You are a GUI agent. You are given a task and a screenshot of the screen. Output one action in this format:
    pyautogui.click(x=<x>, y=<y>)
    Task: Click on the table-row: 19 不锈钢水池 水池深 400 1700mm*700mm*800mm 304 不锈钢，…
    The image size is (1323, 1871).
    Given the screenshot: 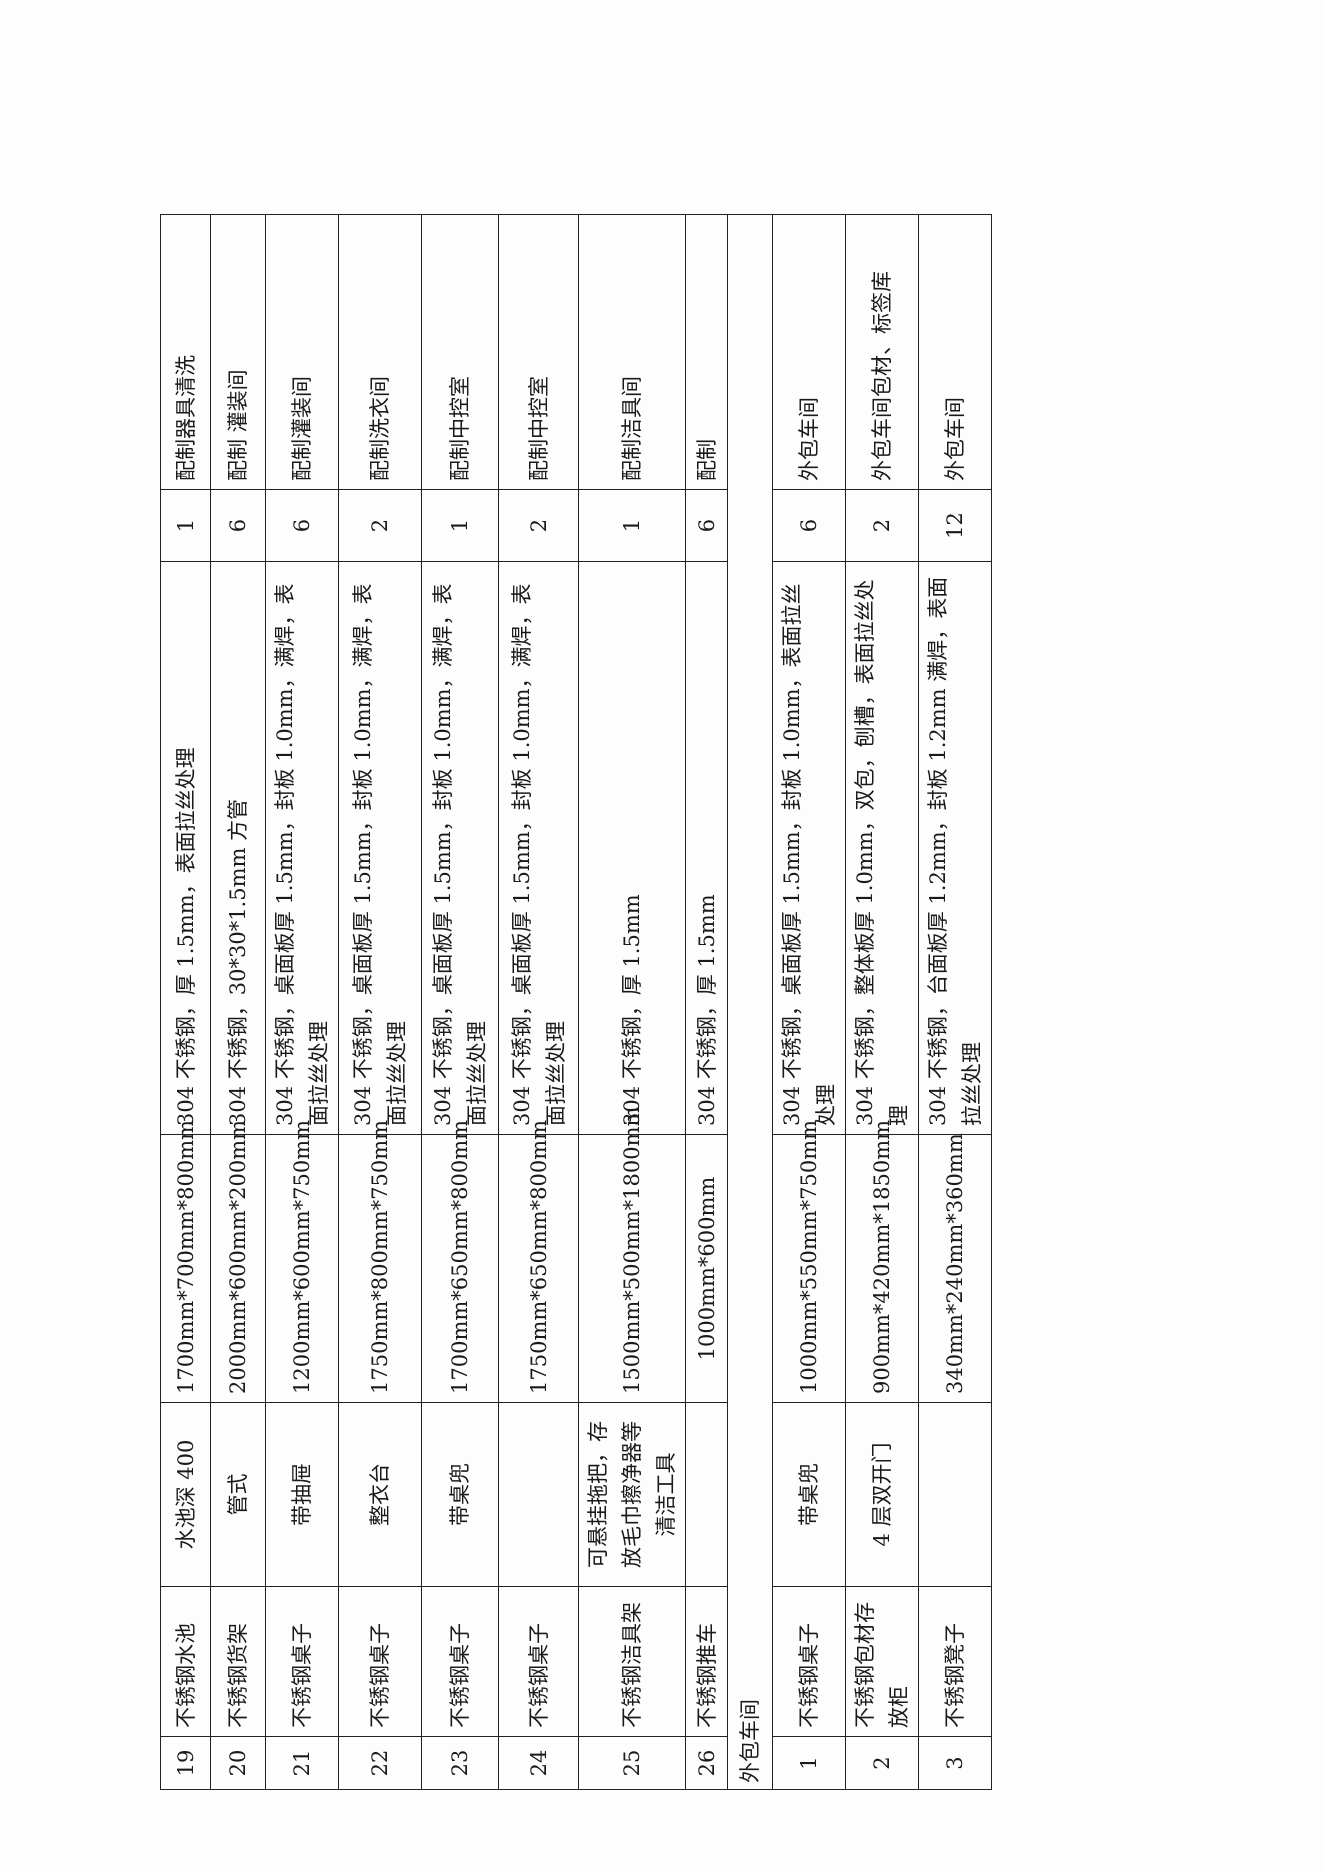 What is the action you would take?
    pyautogui.click(x=185, y=1002)
    